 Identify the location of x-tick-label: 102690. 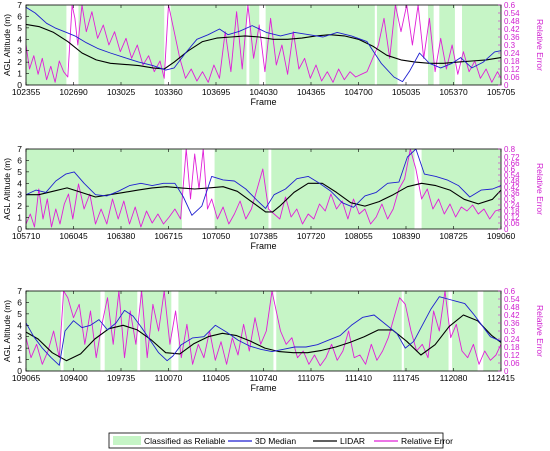
(73, 92).